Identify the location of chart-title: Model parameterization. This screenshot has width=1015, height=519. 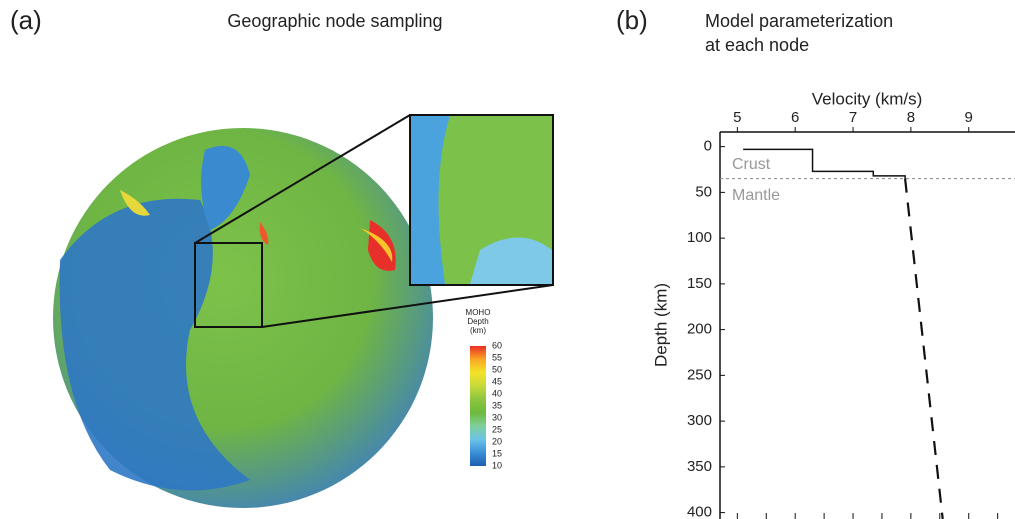
(799, 21).